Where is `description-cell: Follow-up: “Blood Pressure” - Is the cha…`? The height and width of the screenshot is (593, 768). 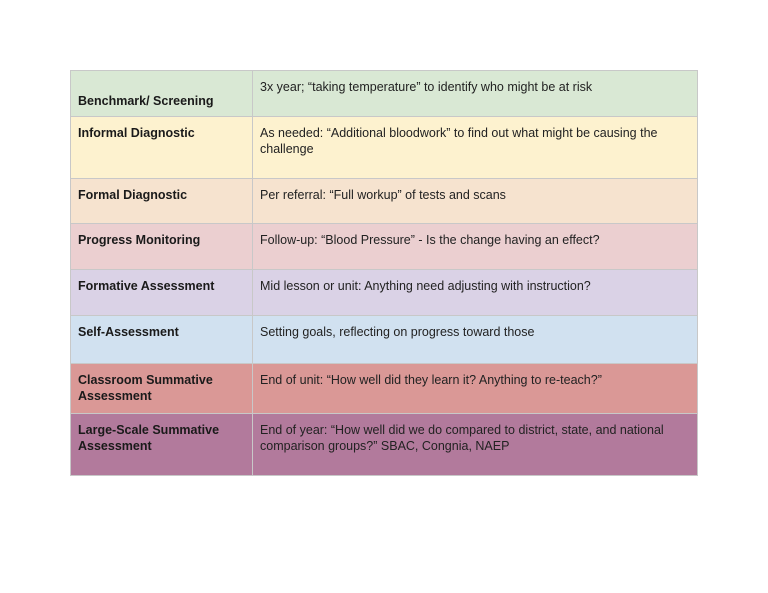 description-cell: Follow-up: “Blood Pressure” - Is the cha… is located at coordinates (475, 246).